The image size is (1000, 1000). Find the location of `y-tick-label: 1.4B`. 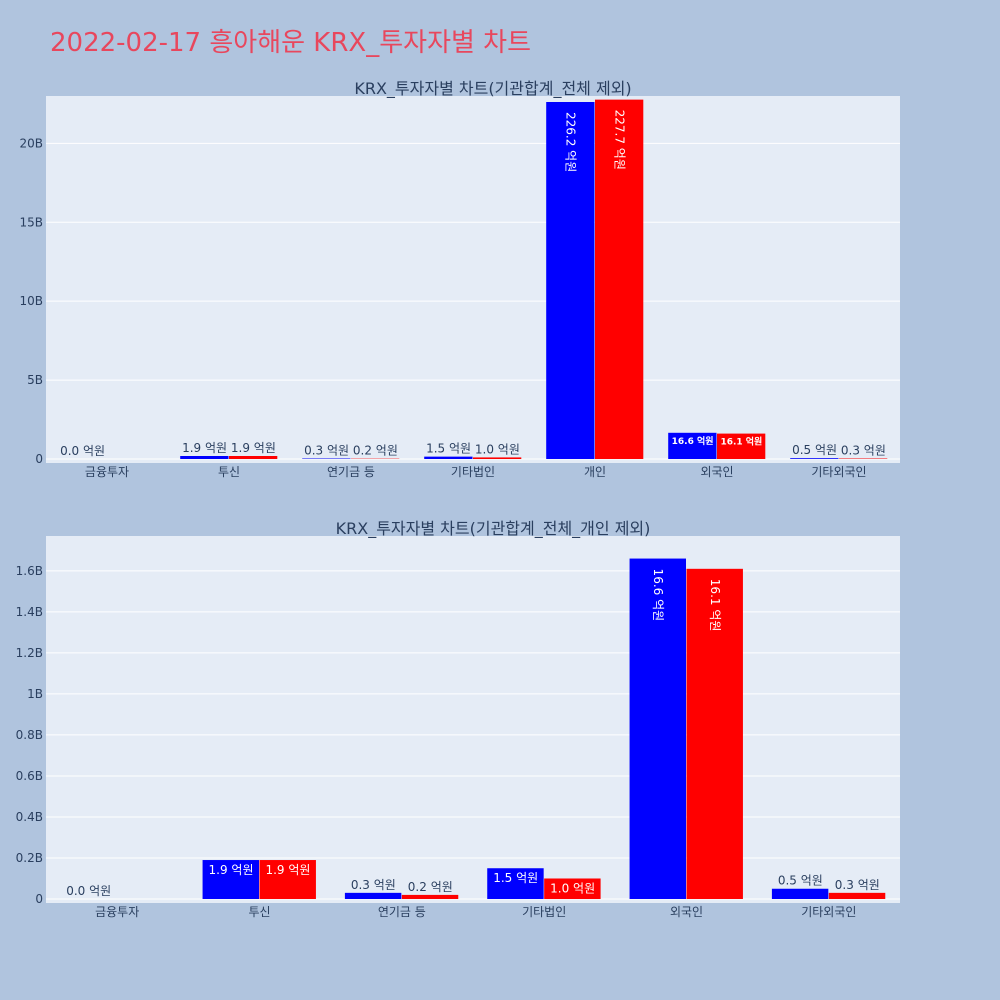

y-tick-label: 1.4B is located at coordinates (29, 612).